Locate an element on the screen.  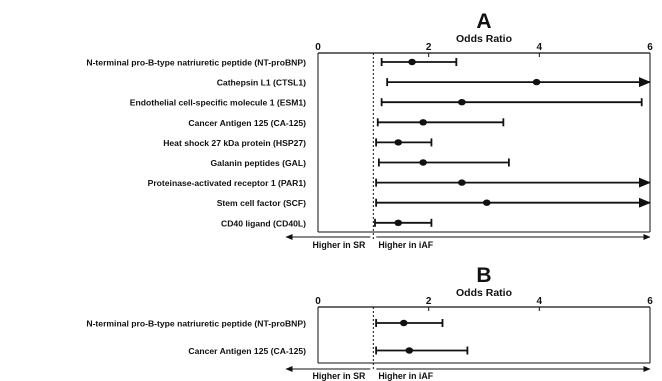
row-label: Galanin peptides (GAL) is located at coordinates (259, 163).